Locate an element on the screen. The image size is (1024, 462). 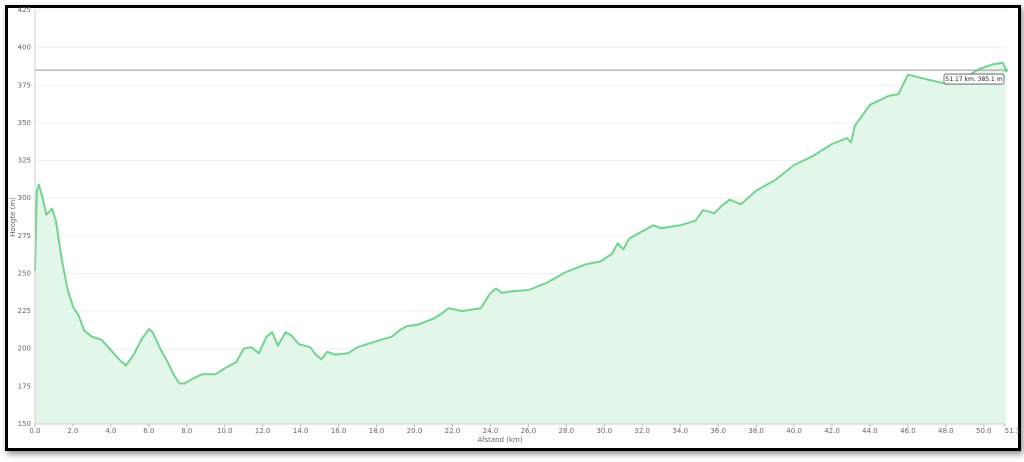
x-tick-label: 46.0 is located at coordinates (908, 431).